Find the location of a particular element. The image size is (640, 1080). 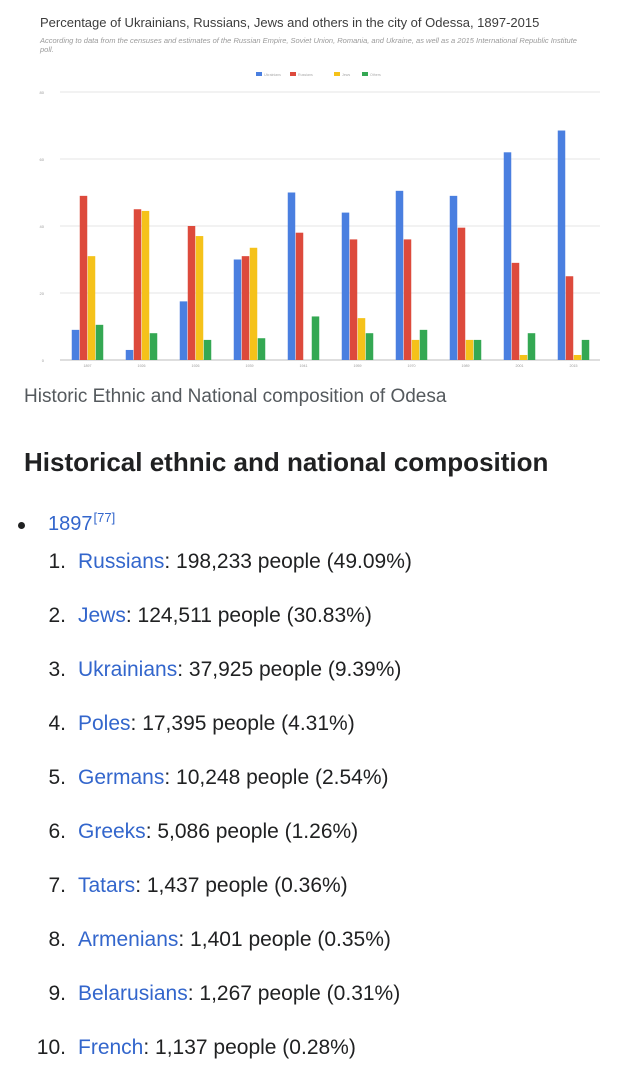

list-item-number: 9. is located at coordinates (57, 993).